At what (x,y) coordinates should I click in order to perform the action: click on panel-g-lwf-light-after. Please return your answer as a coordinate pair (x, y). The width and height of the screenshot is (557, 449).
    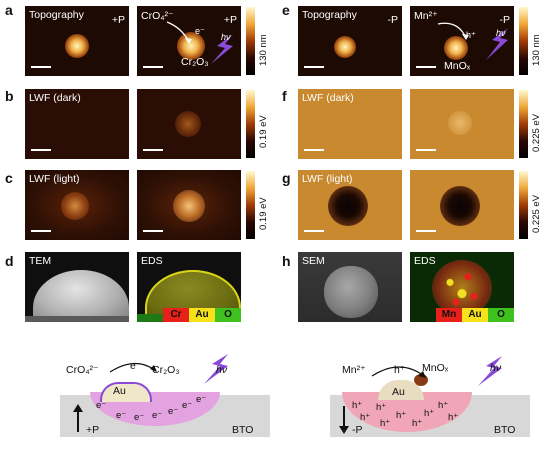
    Looking at the image, I should click on (462, 205).